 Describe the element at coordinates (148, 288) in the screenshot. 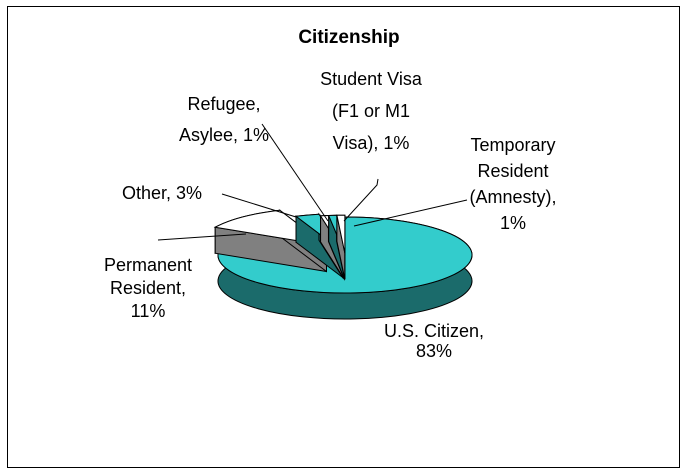

I see `data-label-permanent-resident: Permanent Resident, 11%` at that location.